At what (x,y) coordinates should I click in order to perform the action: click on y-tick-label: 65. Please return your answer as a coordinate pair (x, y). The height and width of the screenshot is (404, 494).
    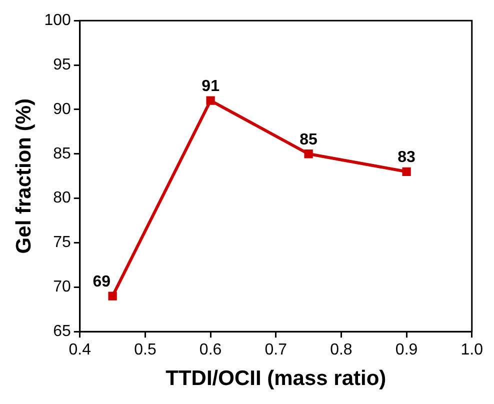
    Looking at the image, I should click on (62, 331).